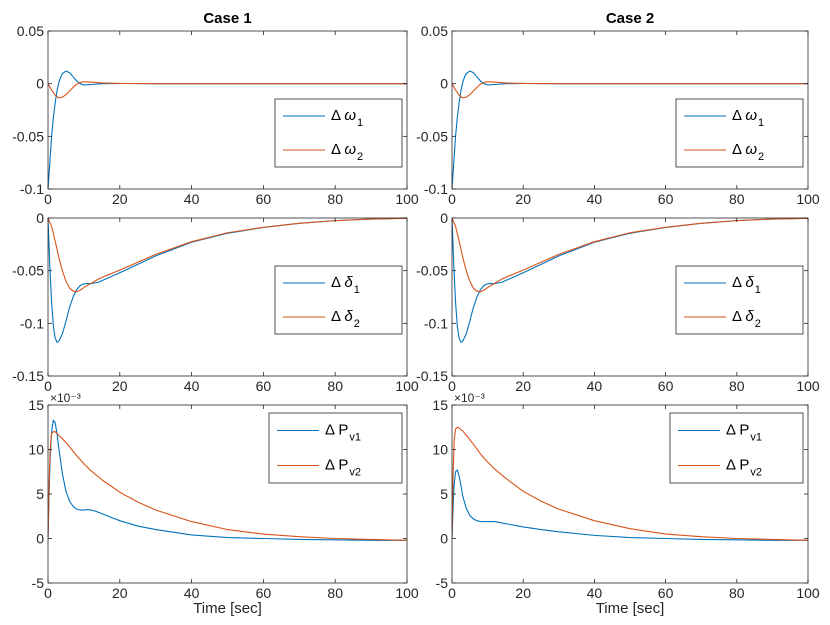 This screenshot has width=830, height=625. Describe the element at coordinates (440, 405) in the screenshot. I see `chart-6-ytick-label: 15` at that location.